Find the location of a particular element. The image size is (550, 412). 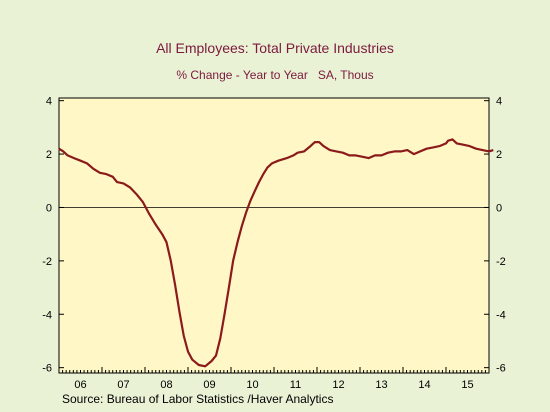

x-tick-label: 08 is located at coordinates (166, 385).